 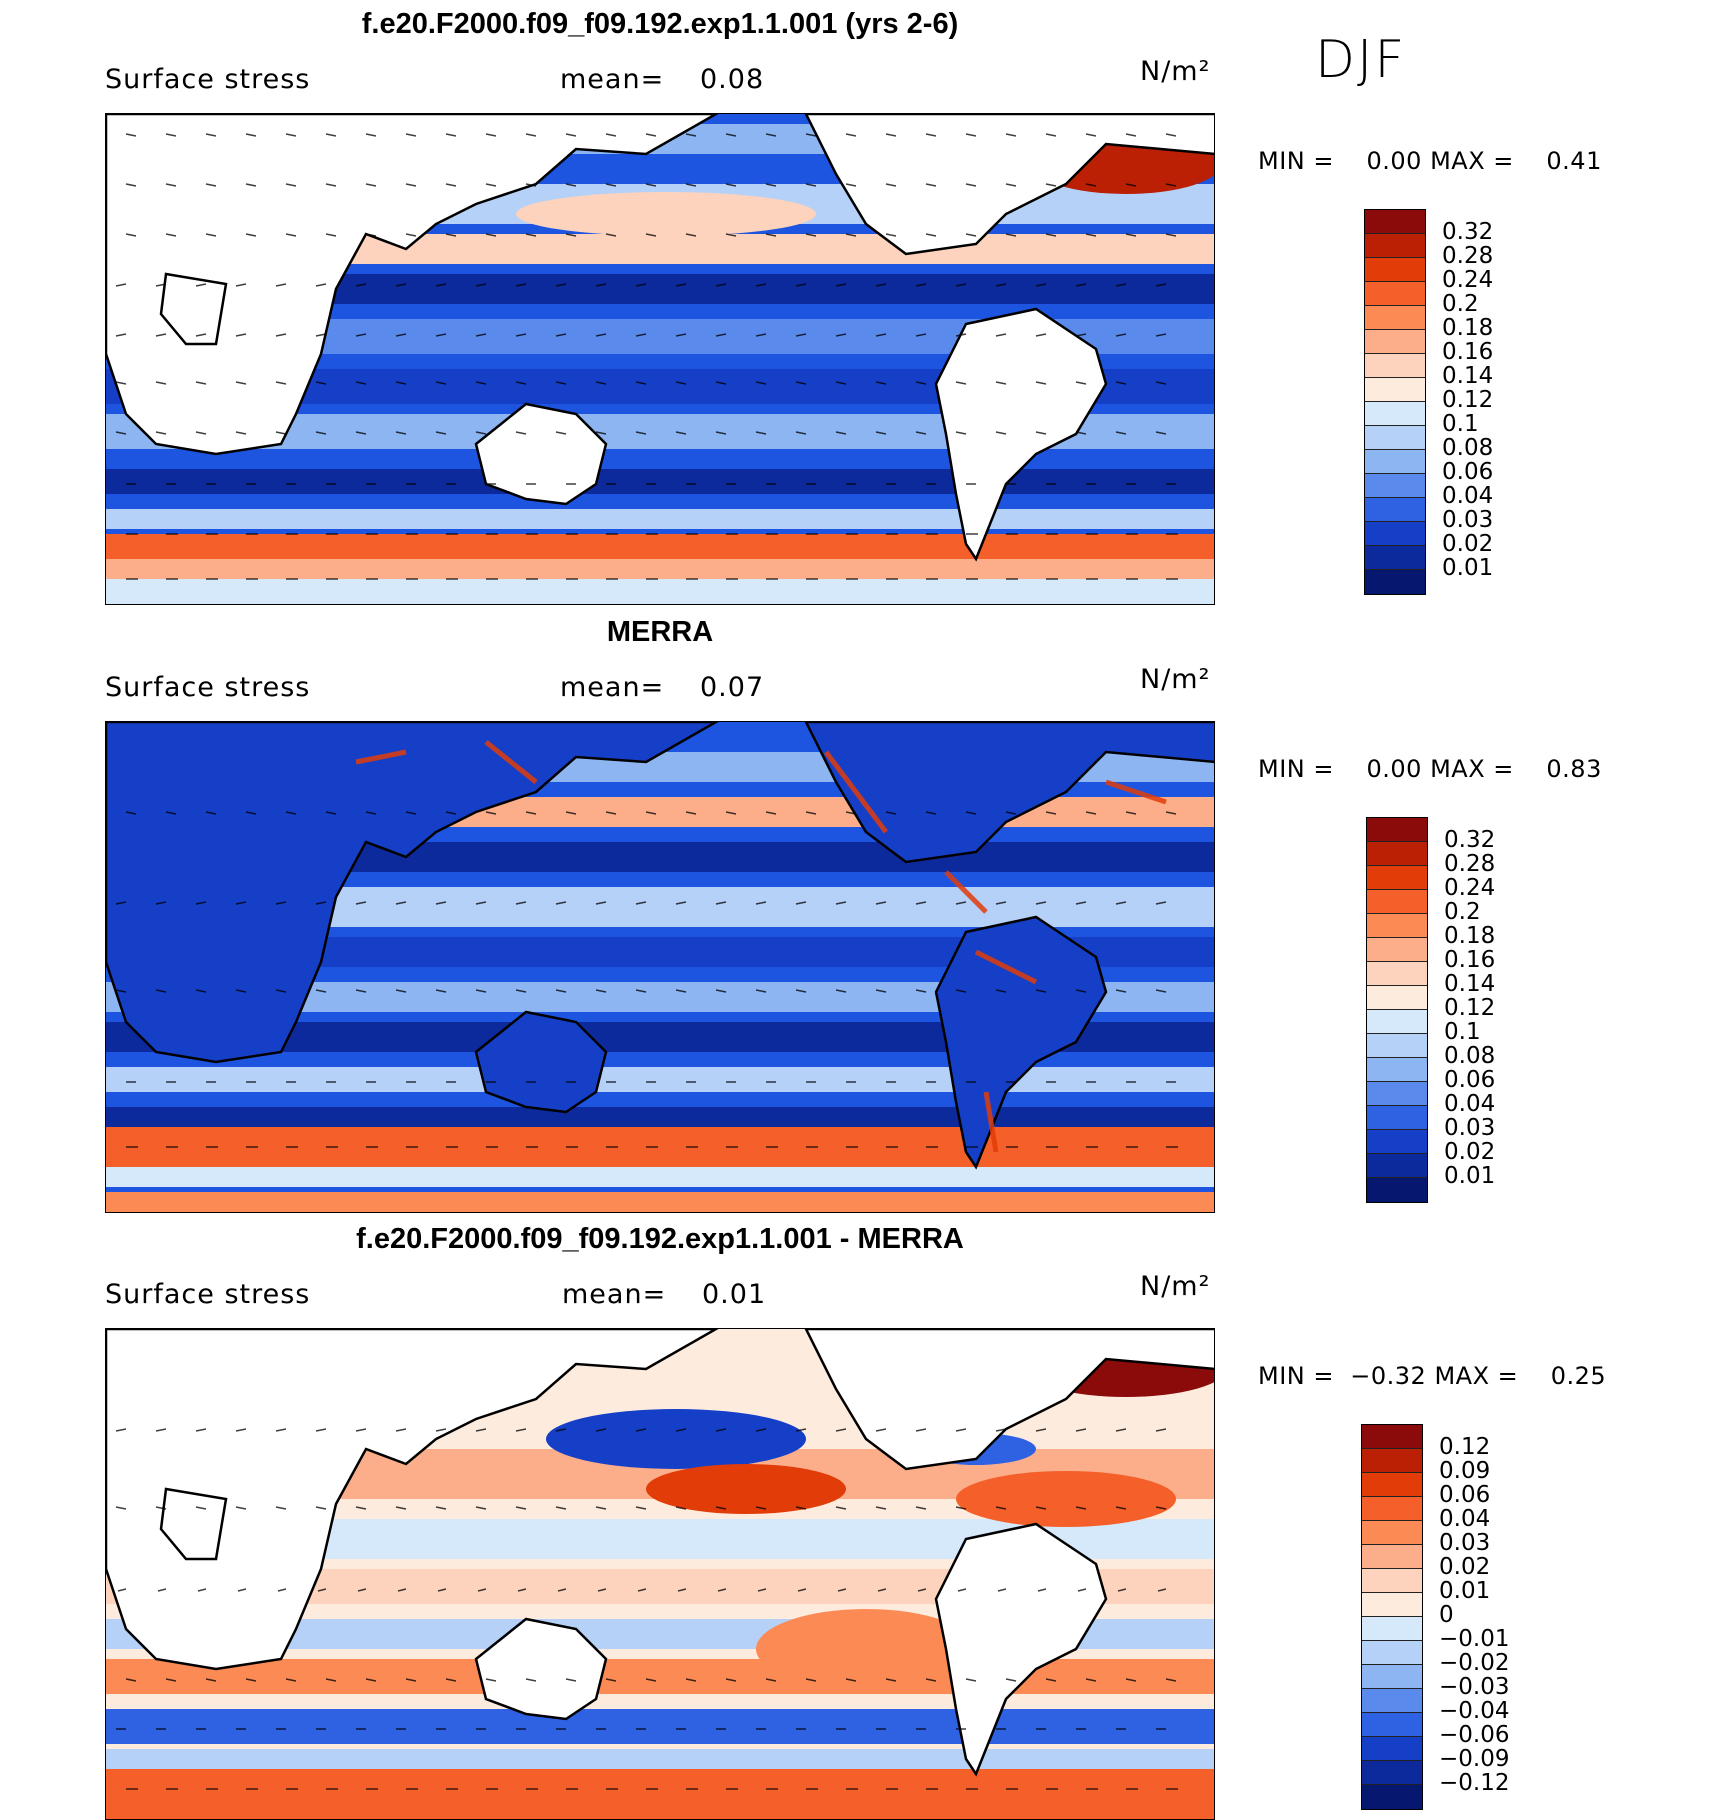 I want to click on colorbar-tick-label: −0.04, so click(x=1474, y=1711).